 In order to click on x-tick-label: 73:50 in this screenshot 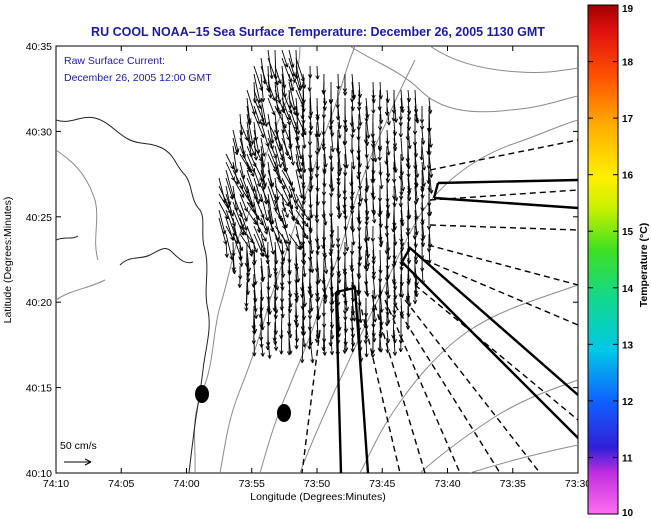, I will do `click(317, 484)`.